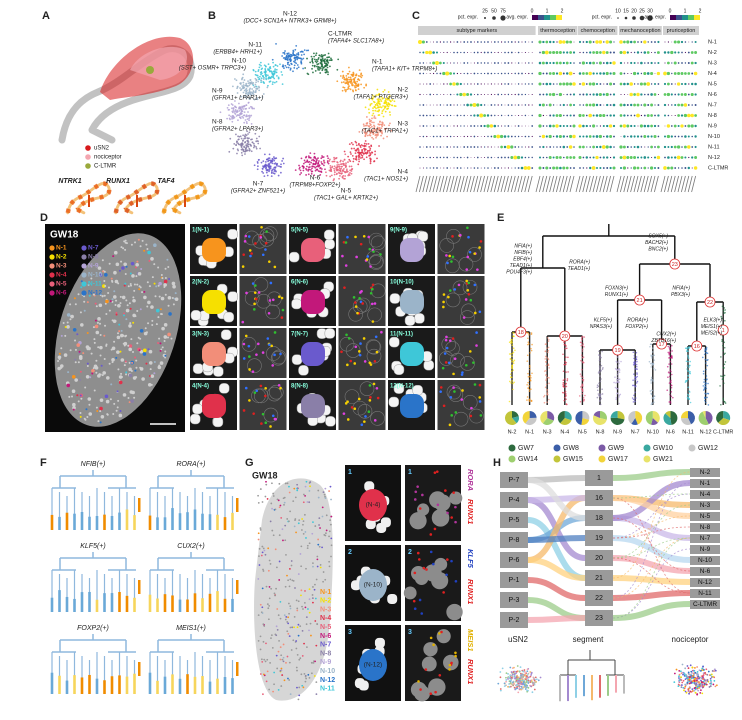 The width and height of the screenshot is (742, 720). What do you see at coordinates (258, 184) in the screenshot?
I see `cluster-name: N-7` at bounding box center [258, 184].